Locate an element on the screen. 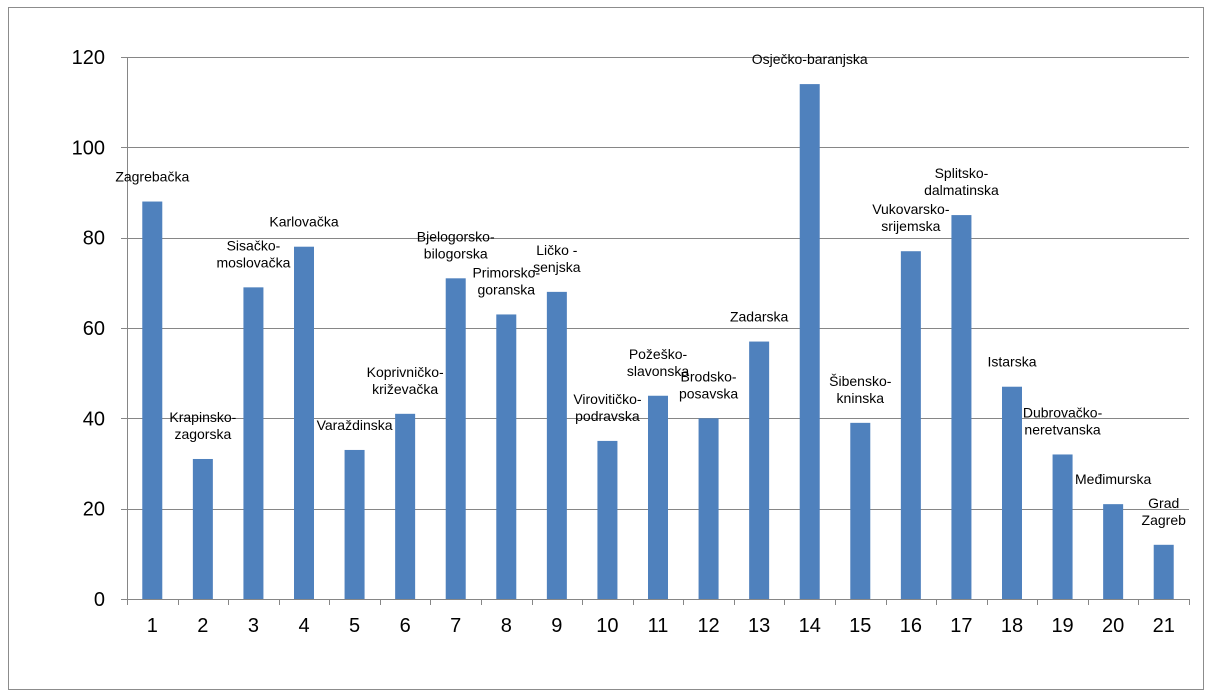 The width and height of the screenshot is (1205, 691). bar-data-label: slavonska is located at coordinates (658, 371).